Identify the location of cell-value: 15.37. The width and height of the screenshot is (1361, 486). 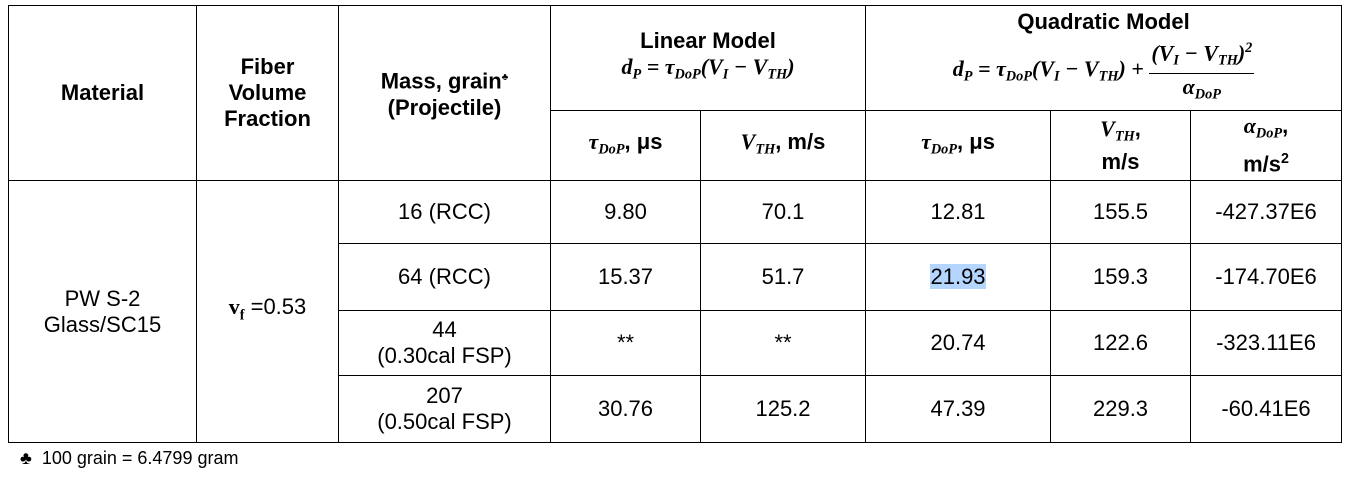
(625, 276).